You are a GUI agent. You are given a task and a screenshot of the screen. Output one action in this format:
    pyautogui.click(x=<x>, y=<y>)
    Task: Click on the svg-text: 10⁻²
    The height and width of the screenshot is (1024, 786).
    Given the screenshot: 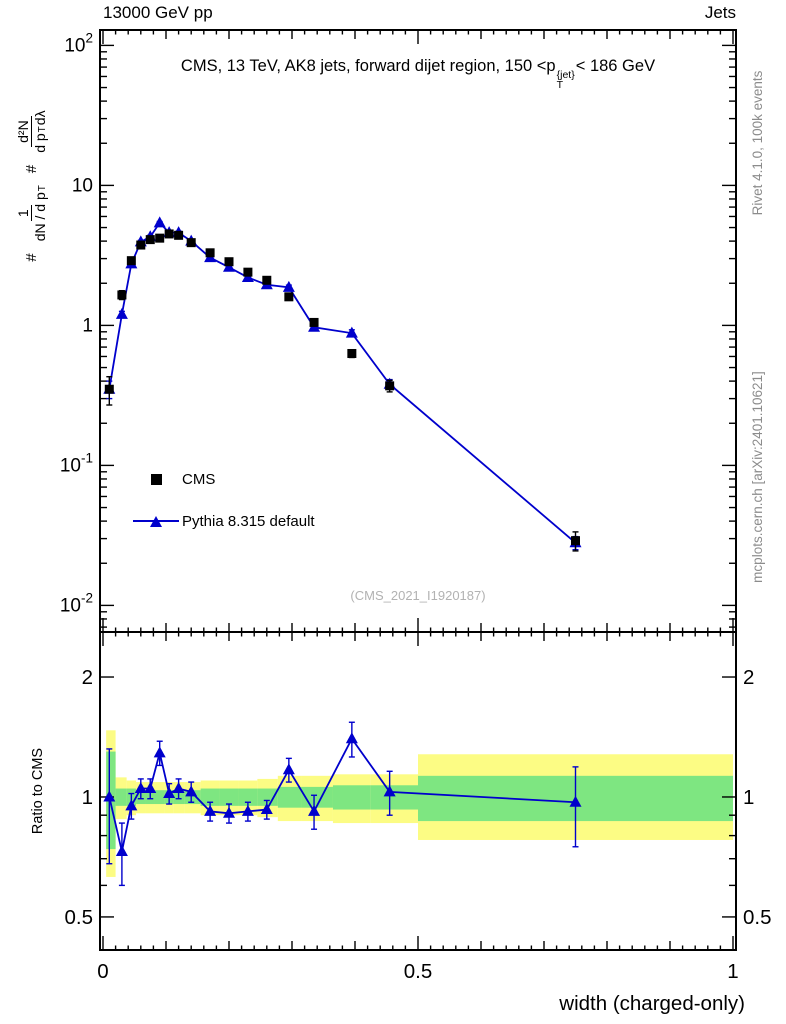 What is the action you would take?
    pyautogui.click(x=76, y=603)
    